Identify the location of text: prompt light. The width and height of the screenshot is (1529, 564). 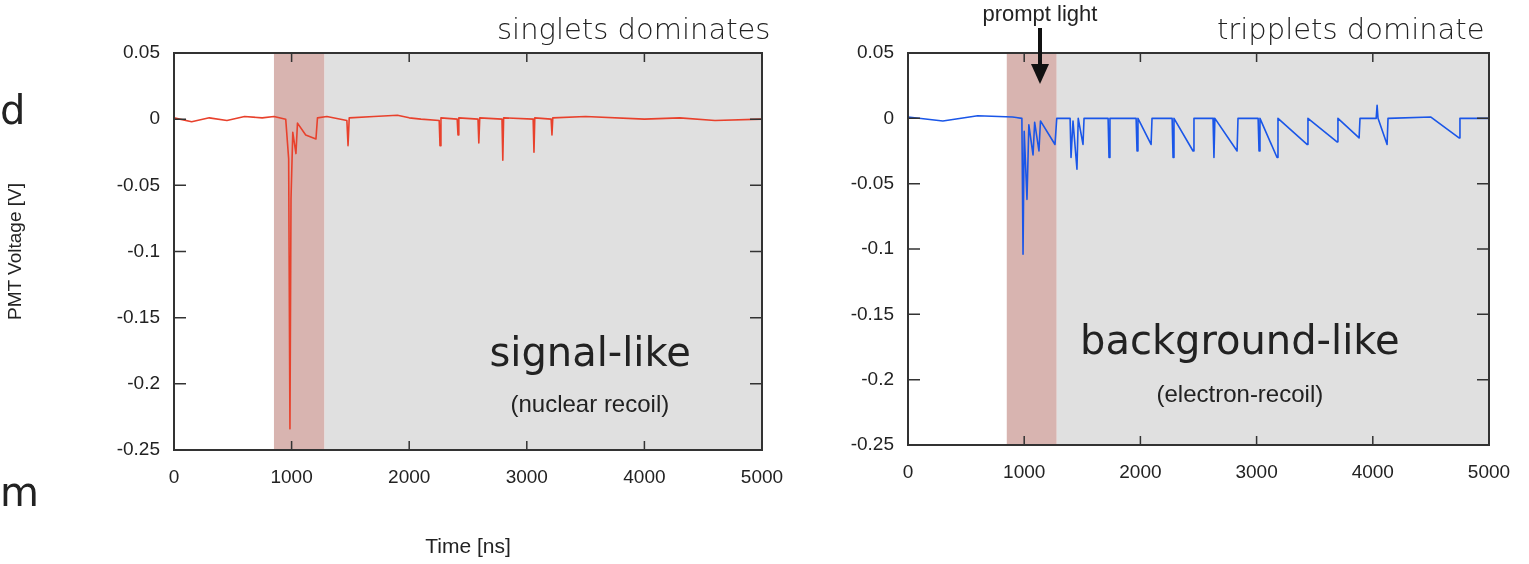
(1040, 14).